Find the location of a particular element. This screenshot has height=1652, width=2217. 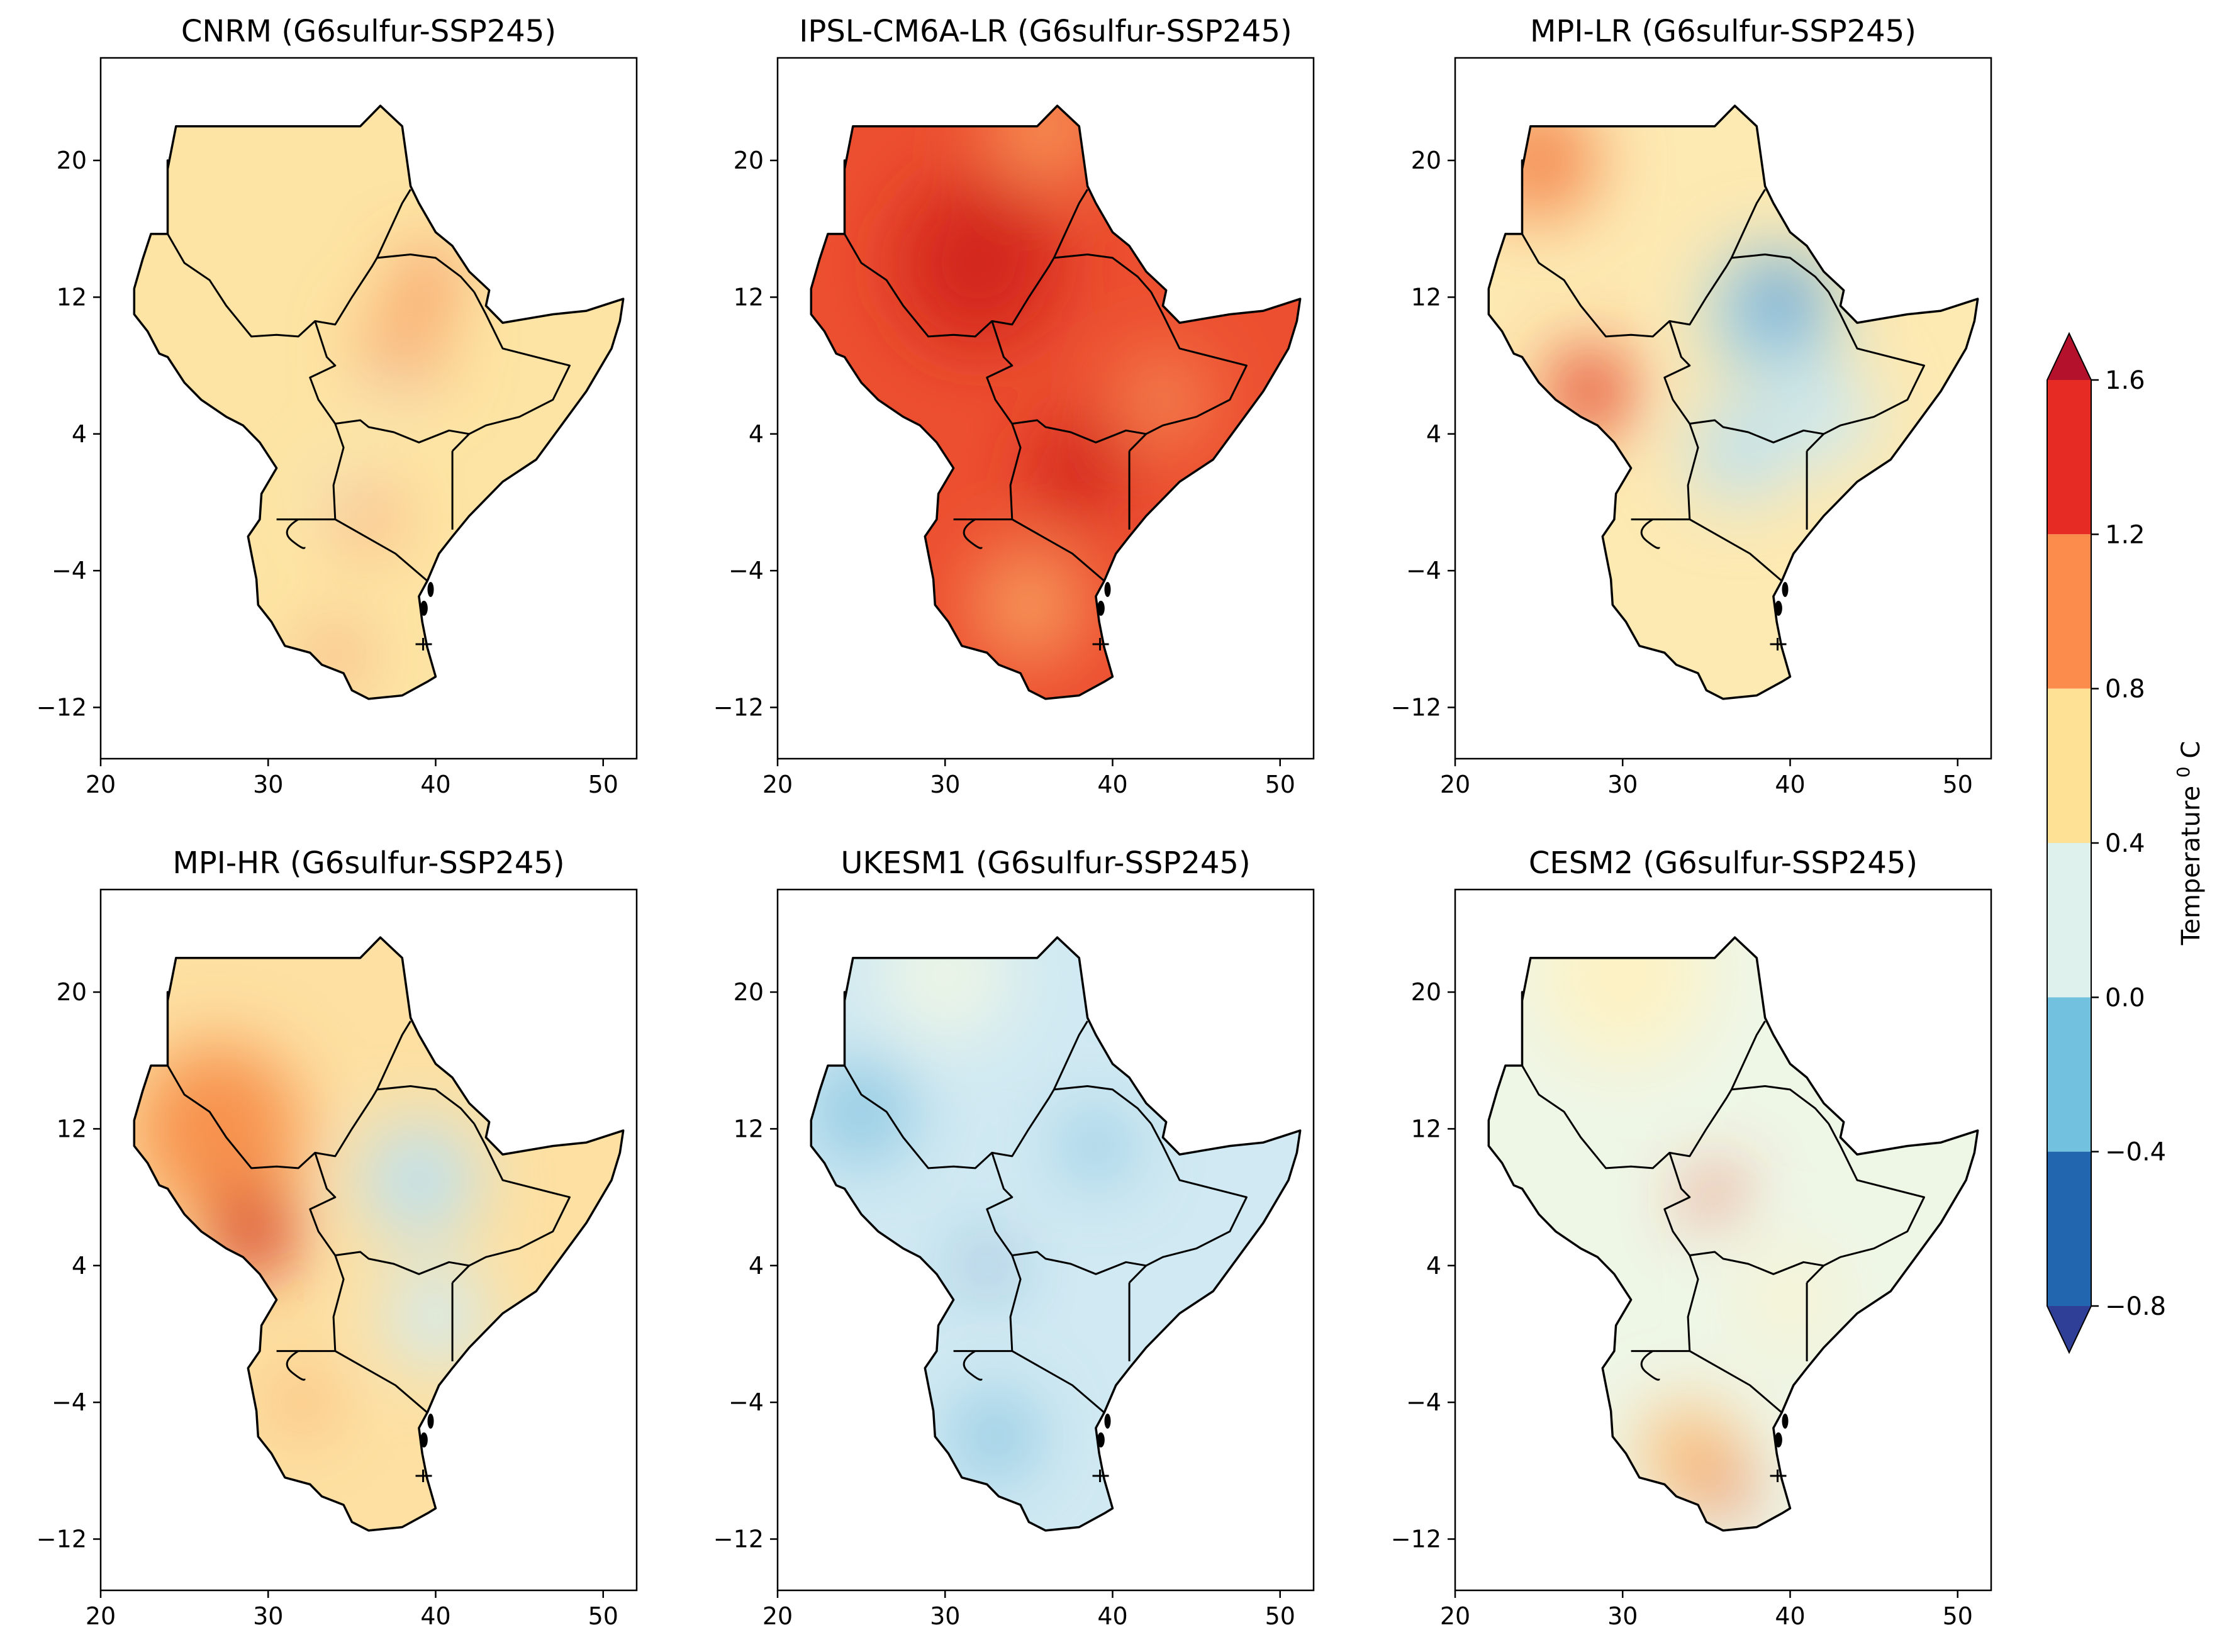

colorbar-ticks: 1.6 1.2 0.8 0.4 0.0 −0.4 −0.8 is located at coordinates (2129, 843).